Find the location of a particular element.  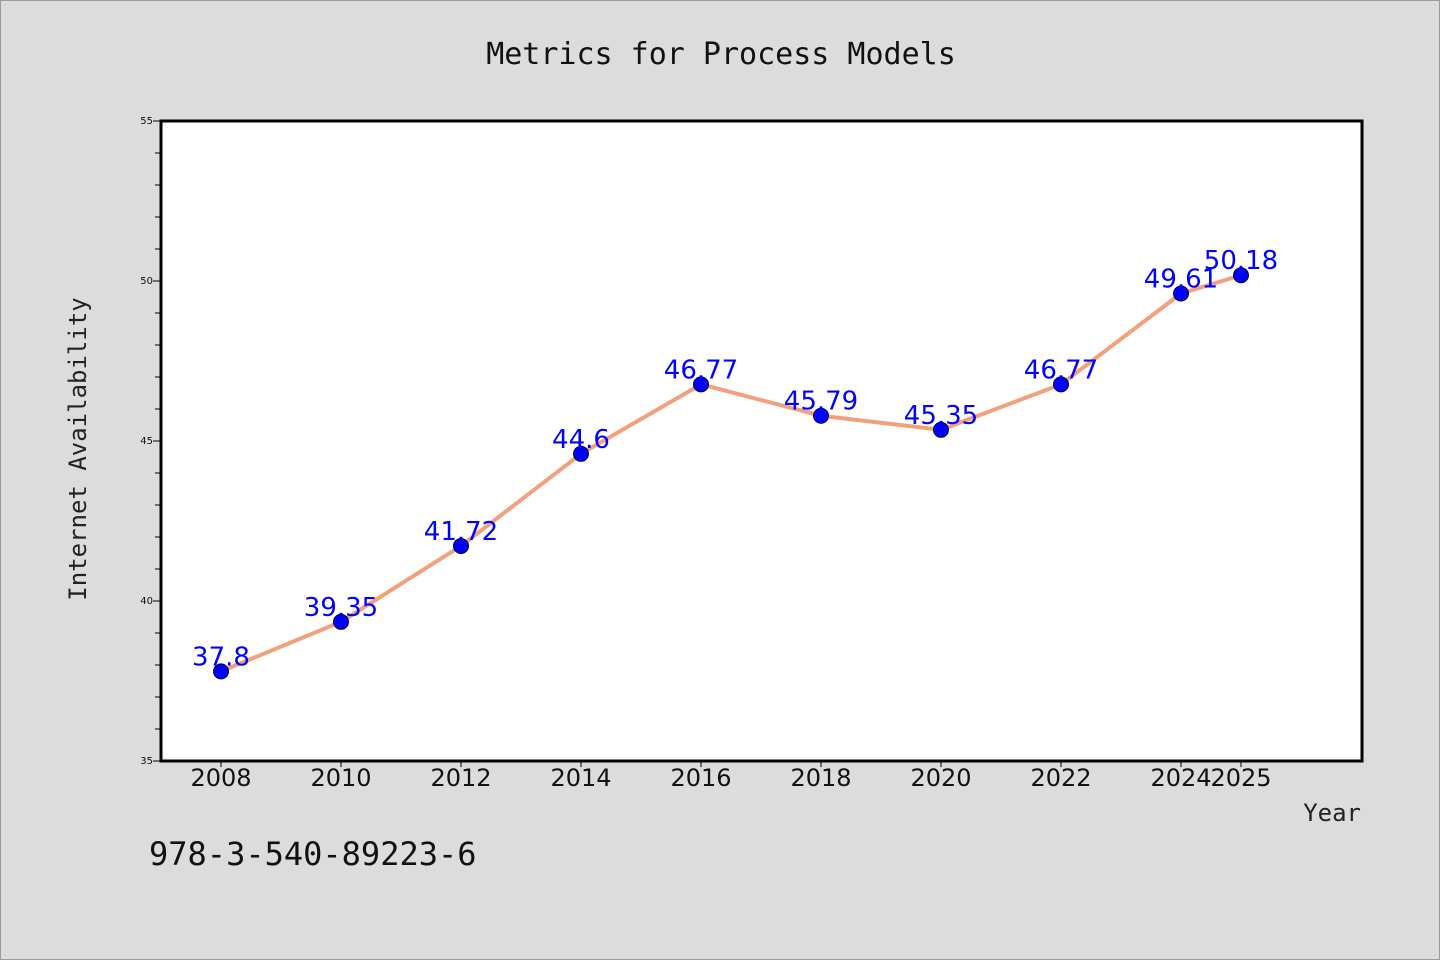

data-label: 37.8 is located at coordinates (221, 657).